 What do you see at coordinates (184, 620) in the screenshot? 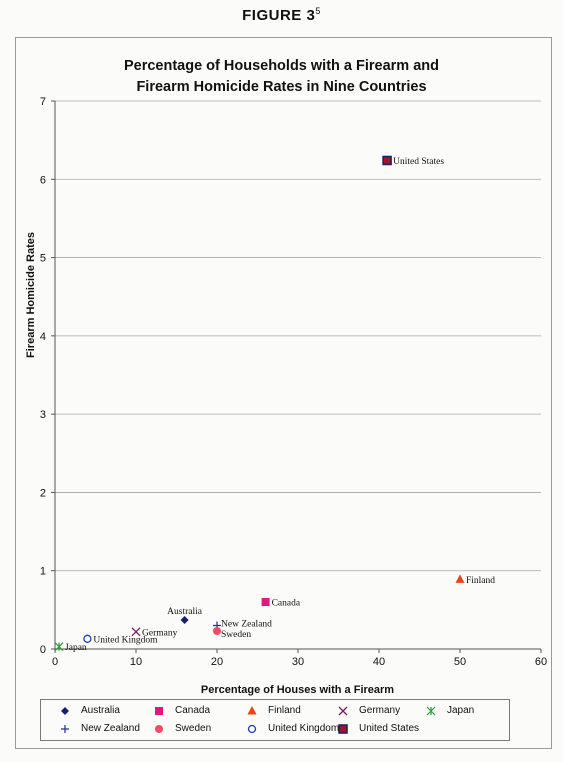
I see `point-australia` at bounding box center [184, 620].